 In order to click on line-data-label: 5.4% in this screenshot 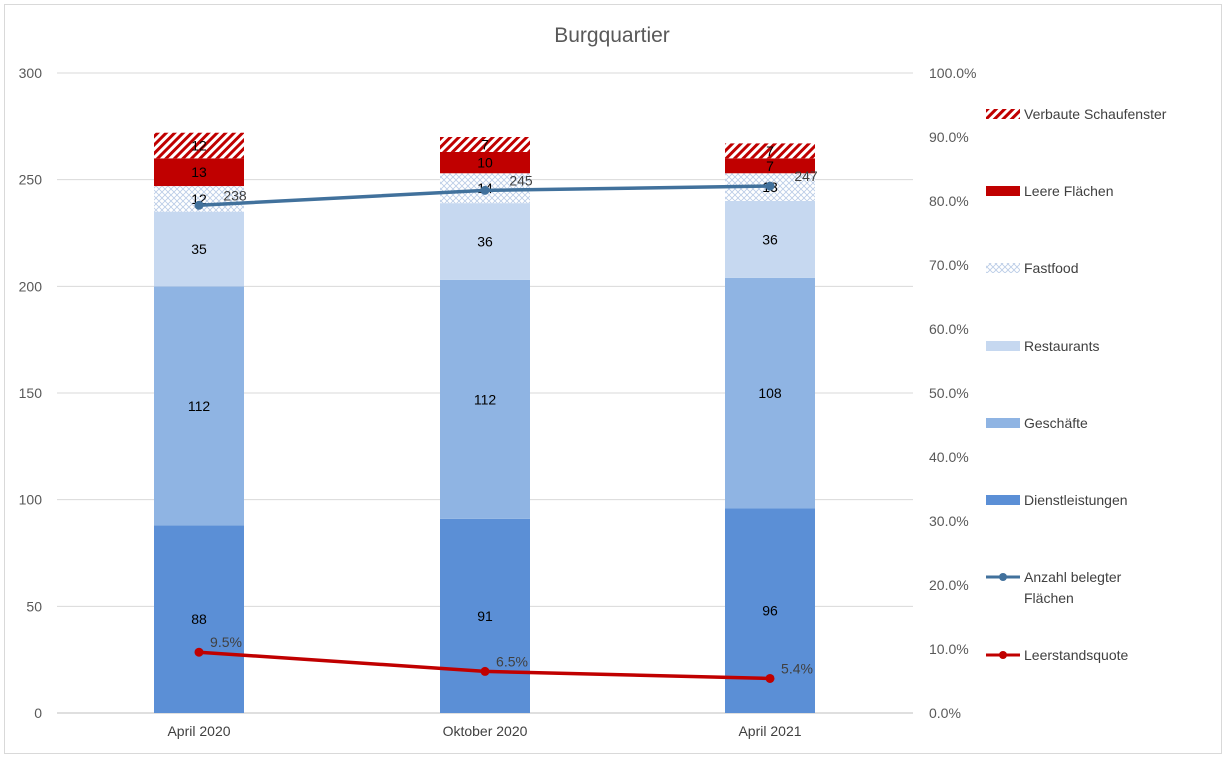, I will do `click(797, 668)`.